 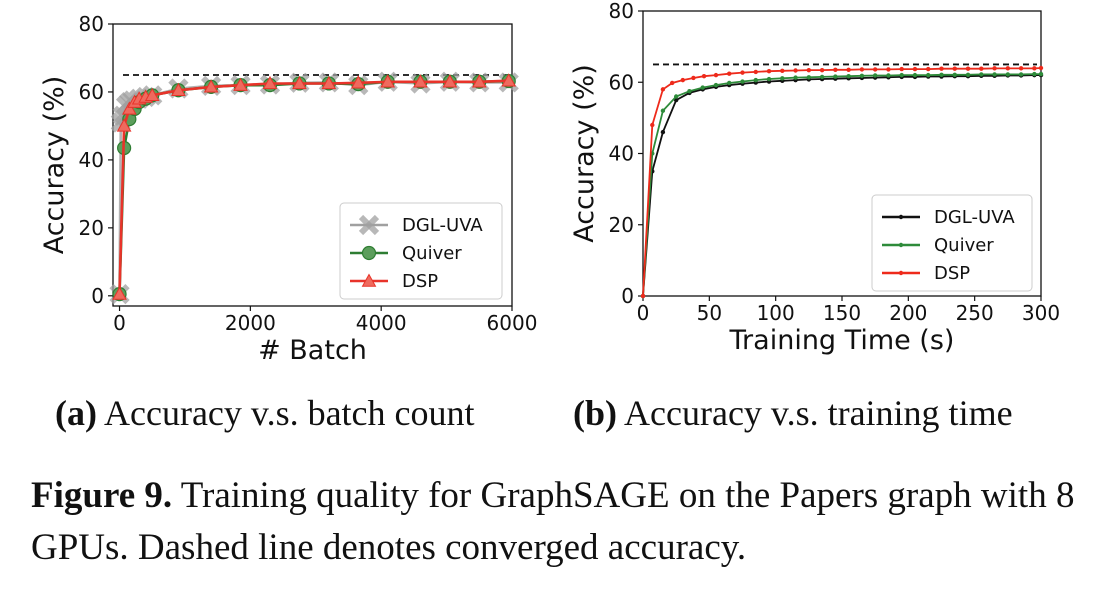 I want to click on chart-b-xtick-label: 300, so click(x=1041, y=313).